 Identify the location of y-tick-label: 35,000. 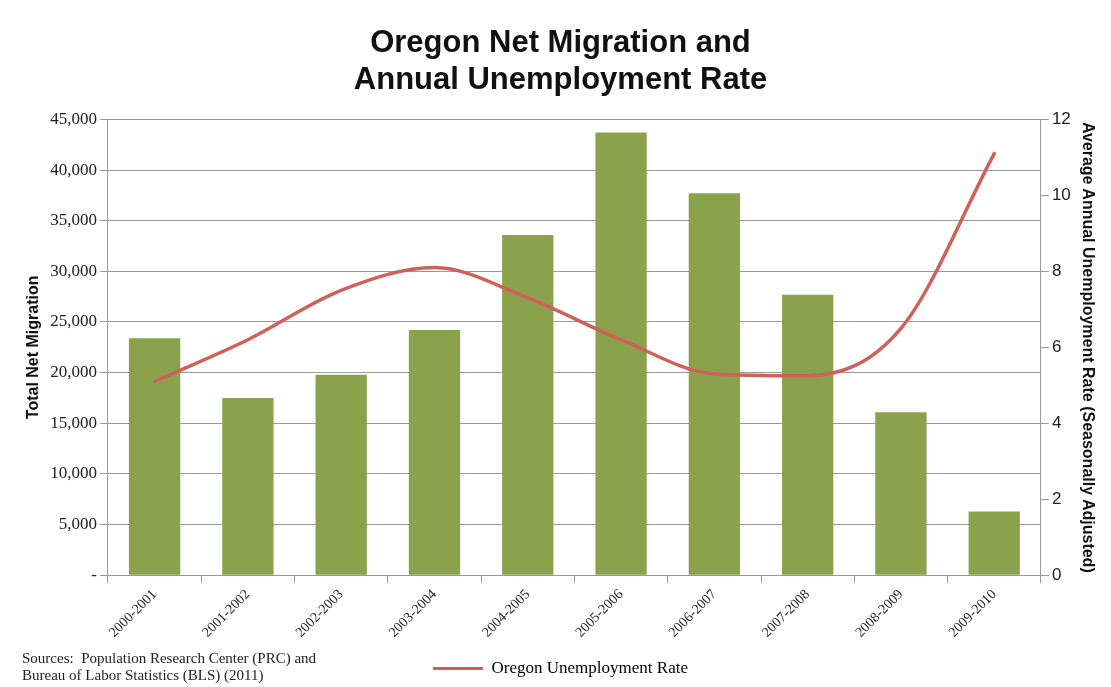
(73, 220).